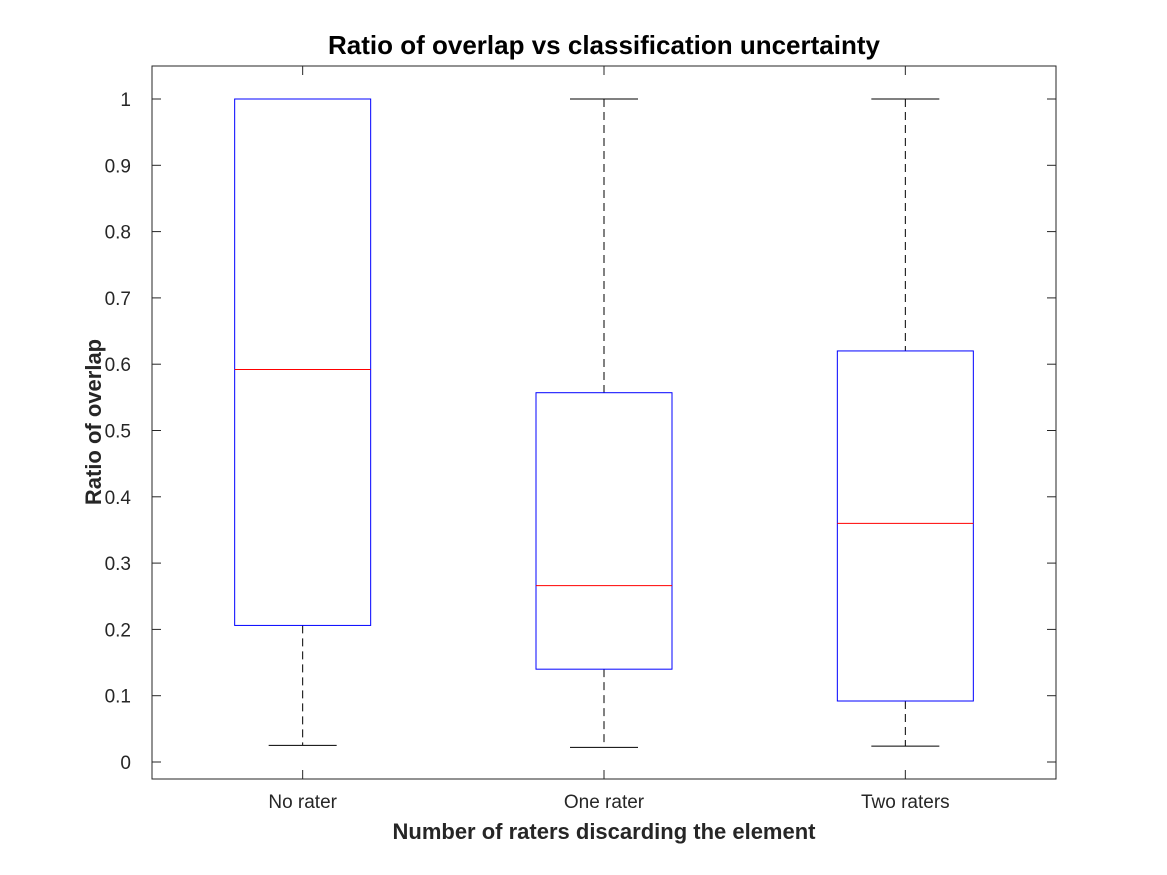  What do you see at coordinates (93, 422) in the screenshot?
I see `y-axis-label: Ratio of overlap` at bounding box center [93, 422].